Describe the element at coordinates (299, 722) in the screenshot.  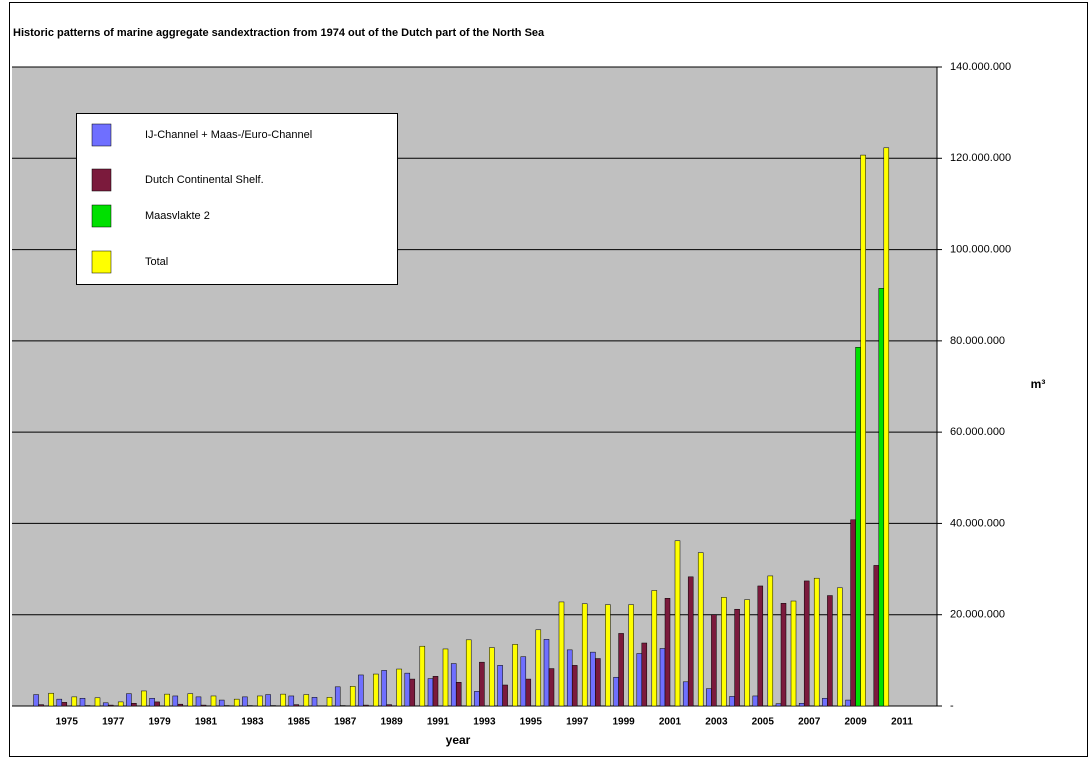
I see `x-tick-label: 1985` at that location.